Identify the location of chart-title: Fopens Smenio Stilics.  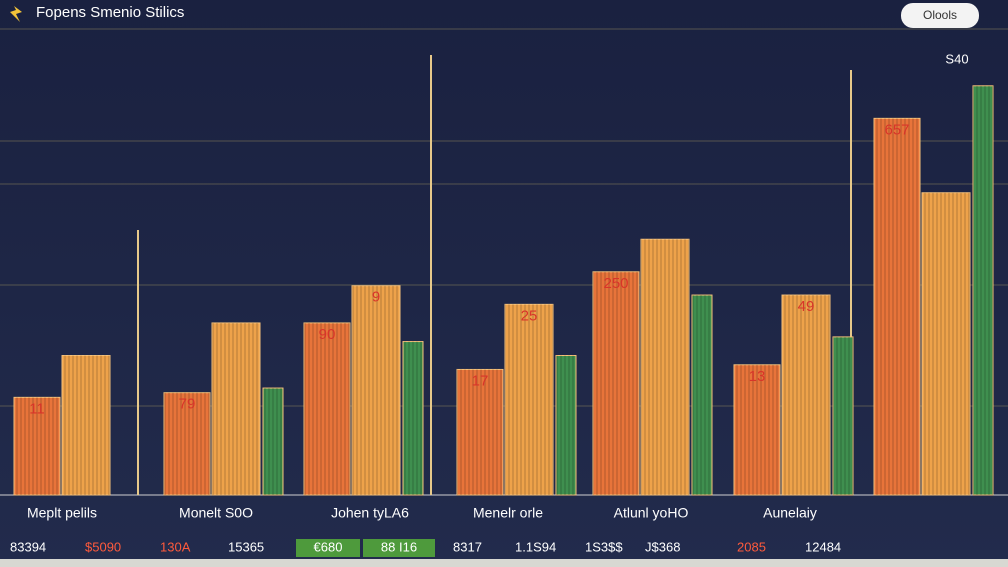
(110, 12).